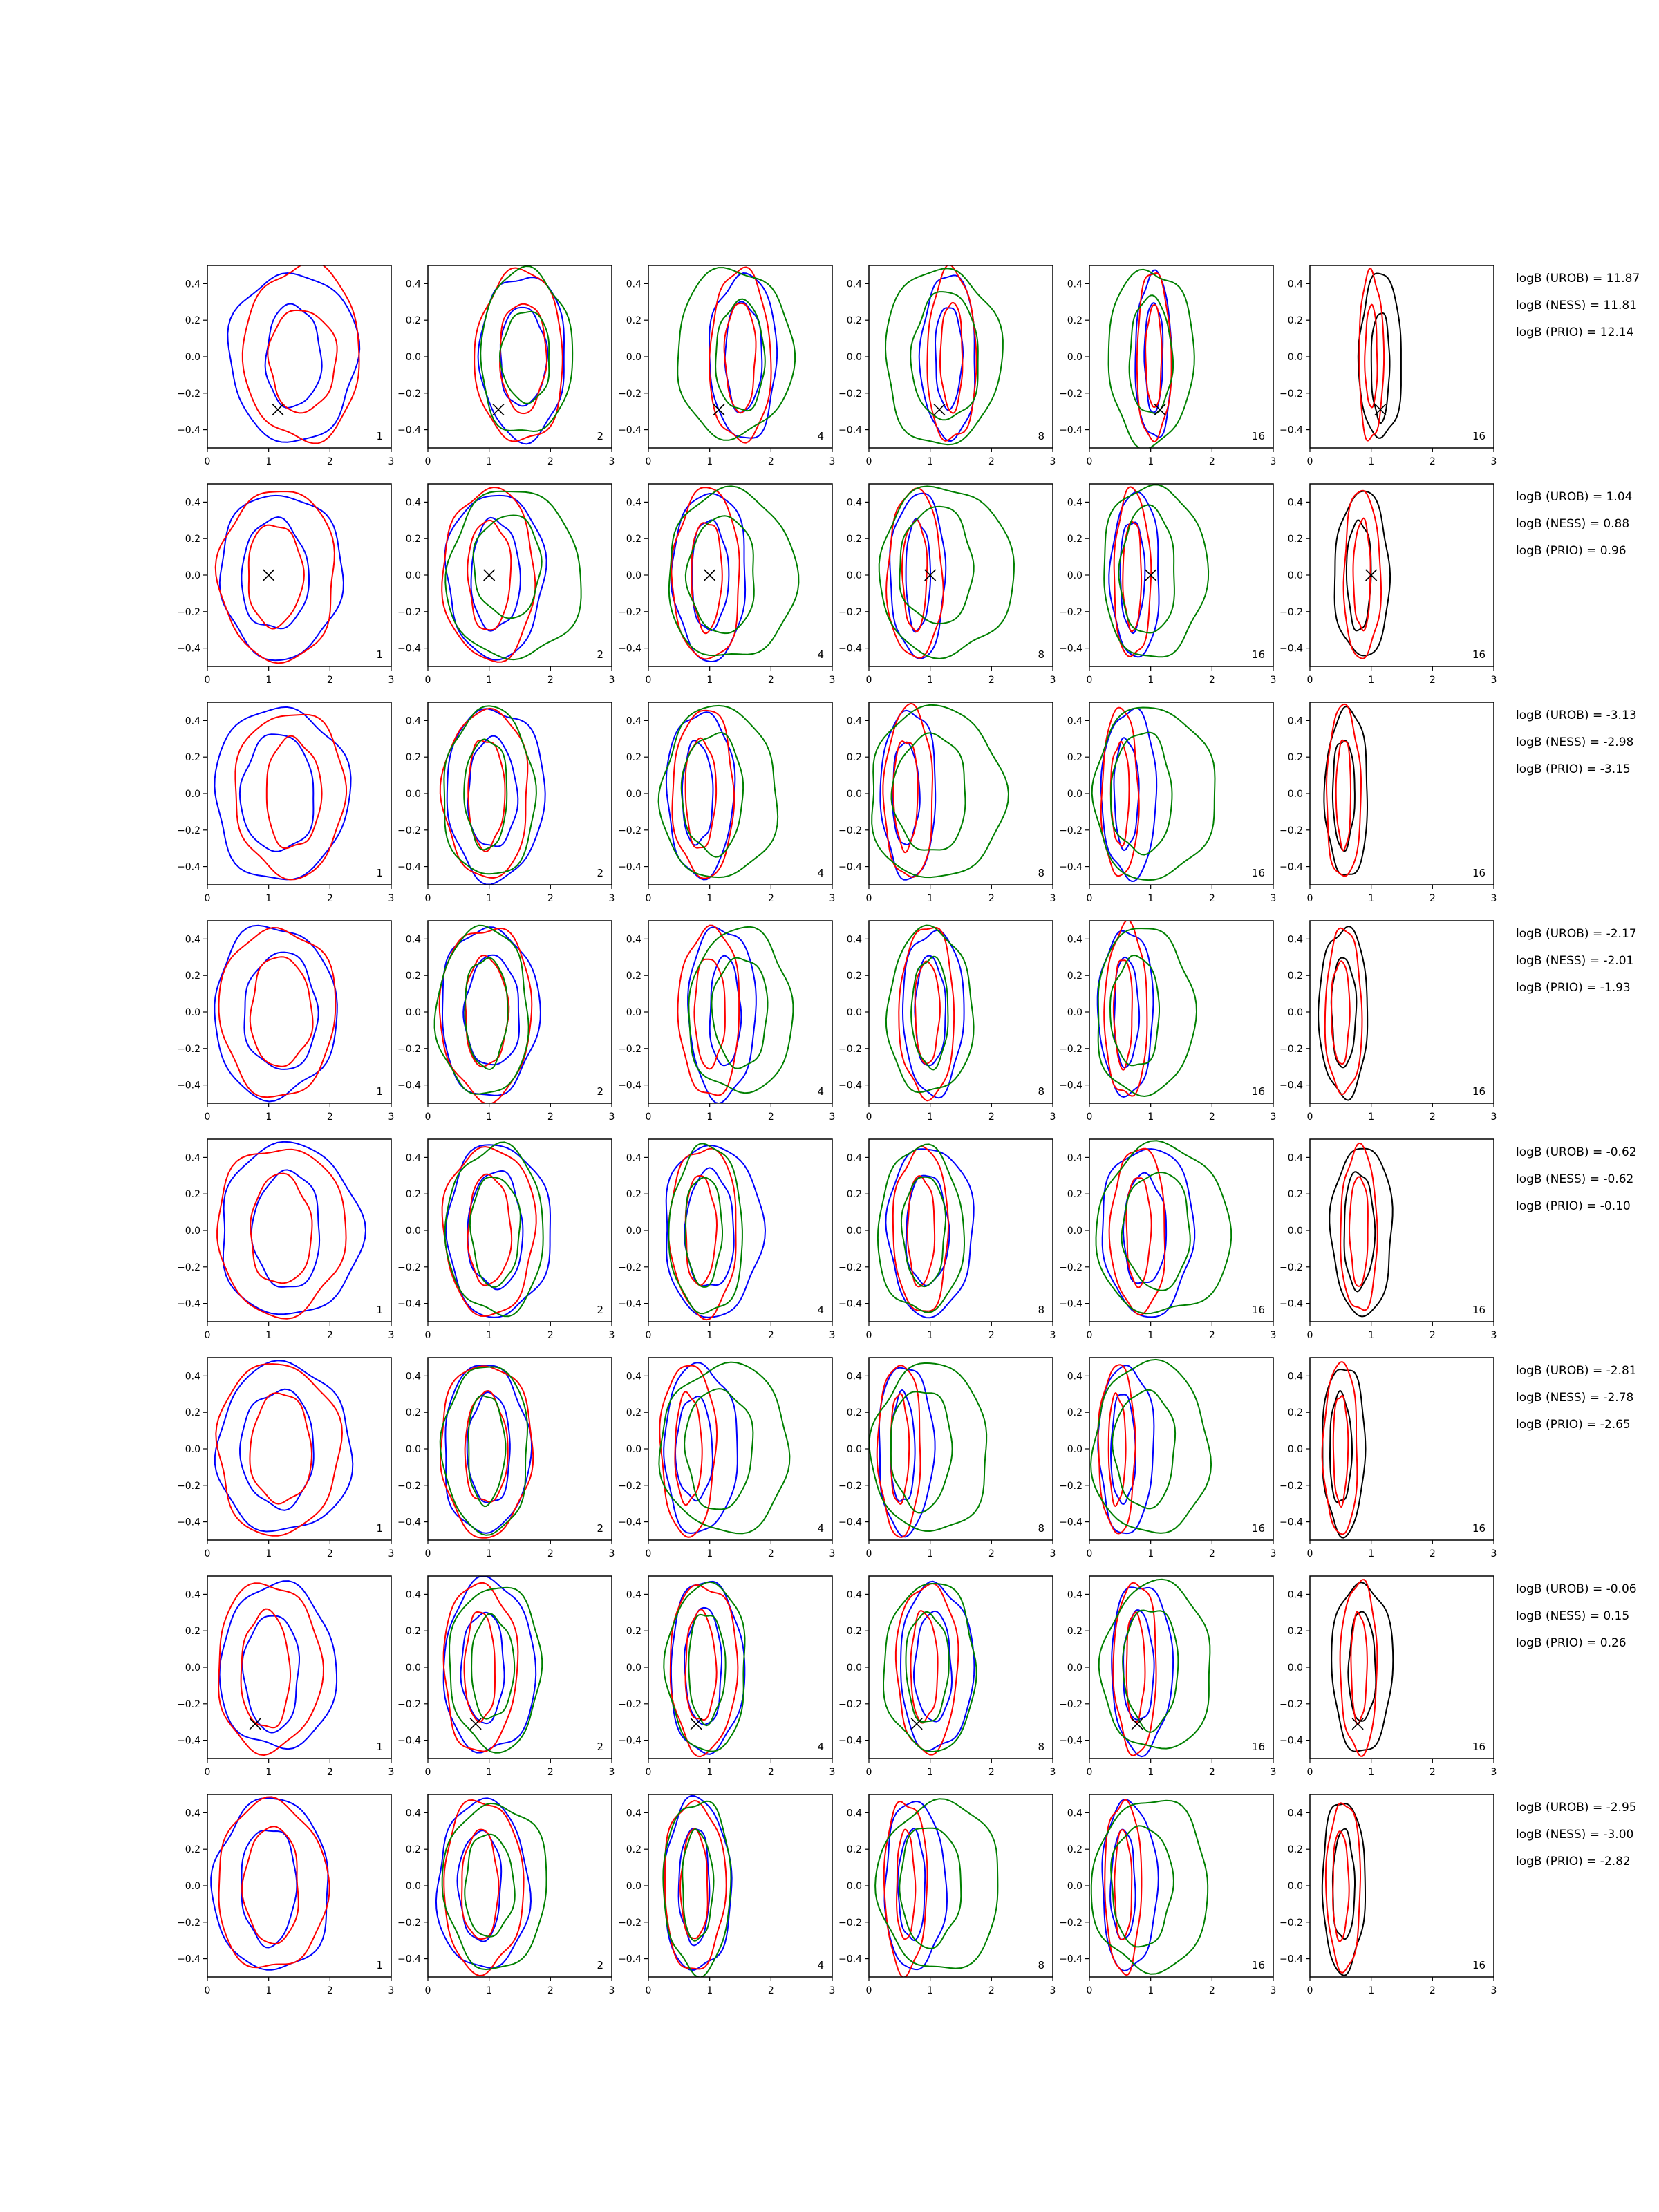  I want to click on logb-stat-label: logB (UROB) = 1.04, so click(1574, 497).